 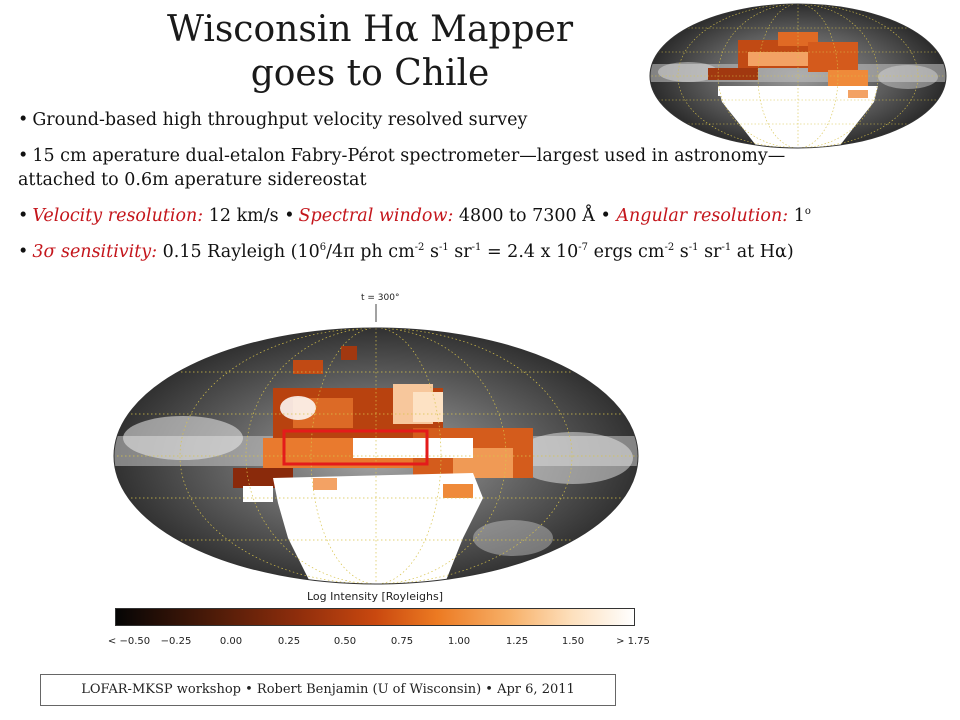 I want to click on colorbar-tick: 1.25, so click(x=517, y=641).